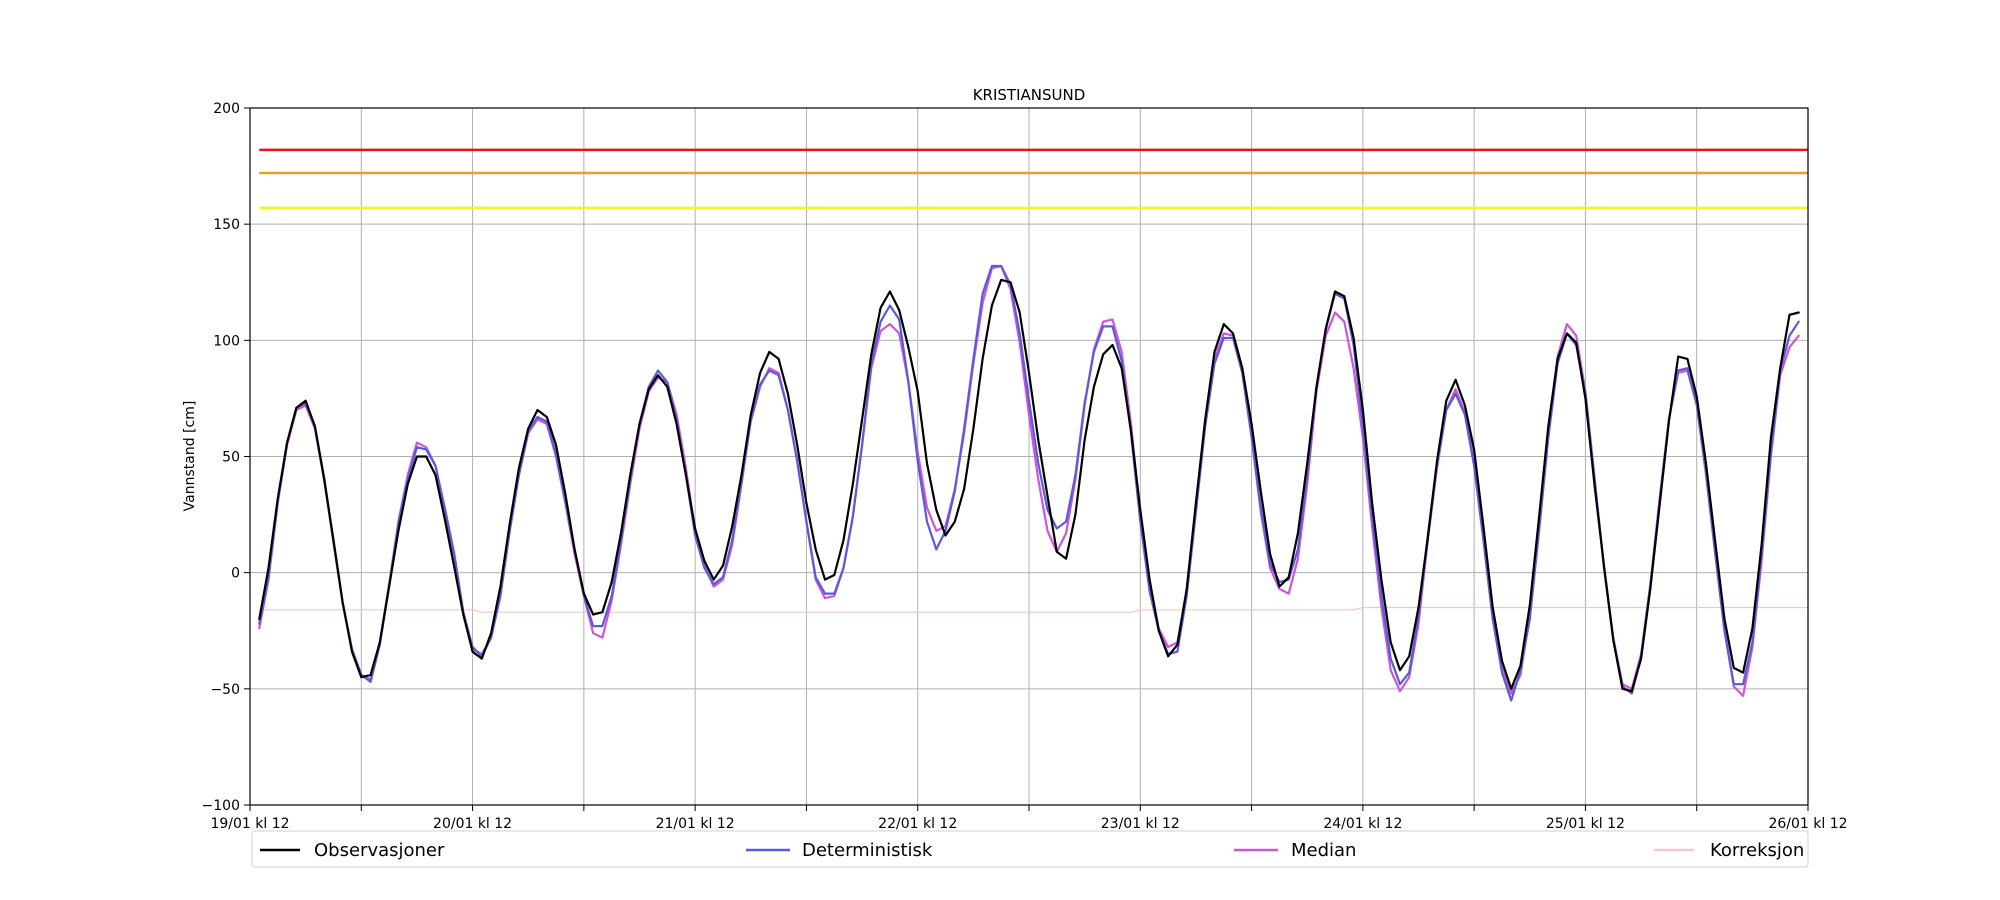  What do you see at coordinates (1033, 609) in the screenshot?
I see `series-line-korreksjon` at bounding box center [1033, 609].